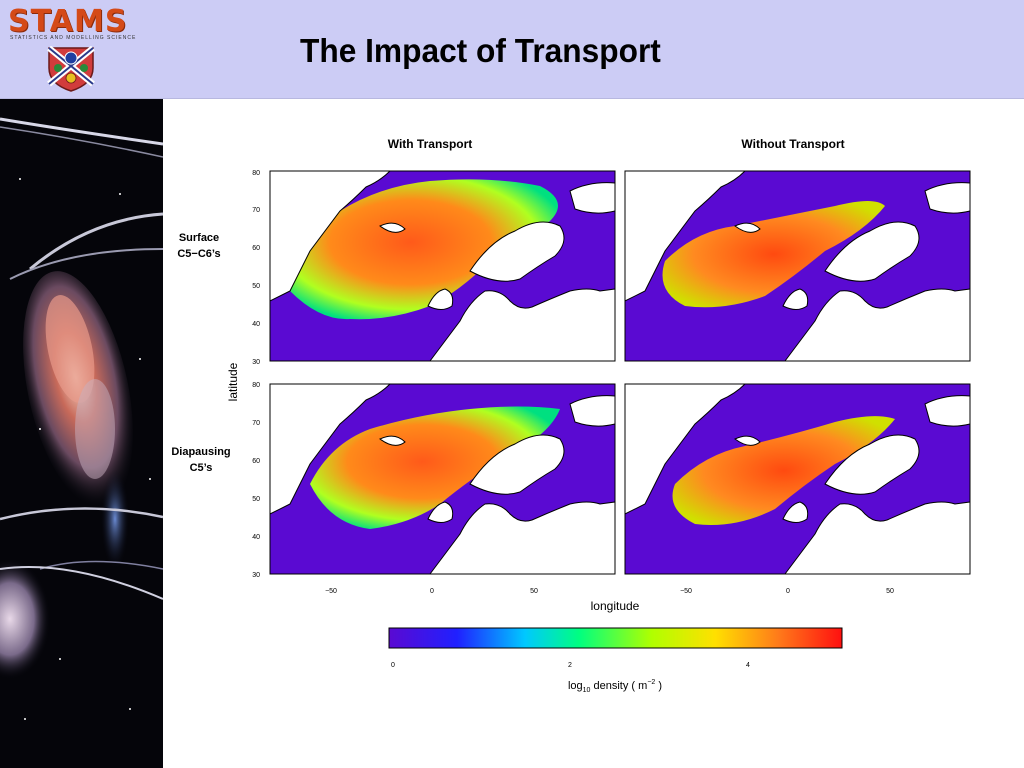 The width and height of the screenshot is (1024, 768). Describe the element at coordinates (233, 381) in the screenshot. I see `y-axis-label: latitude` at that location.